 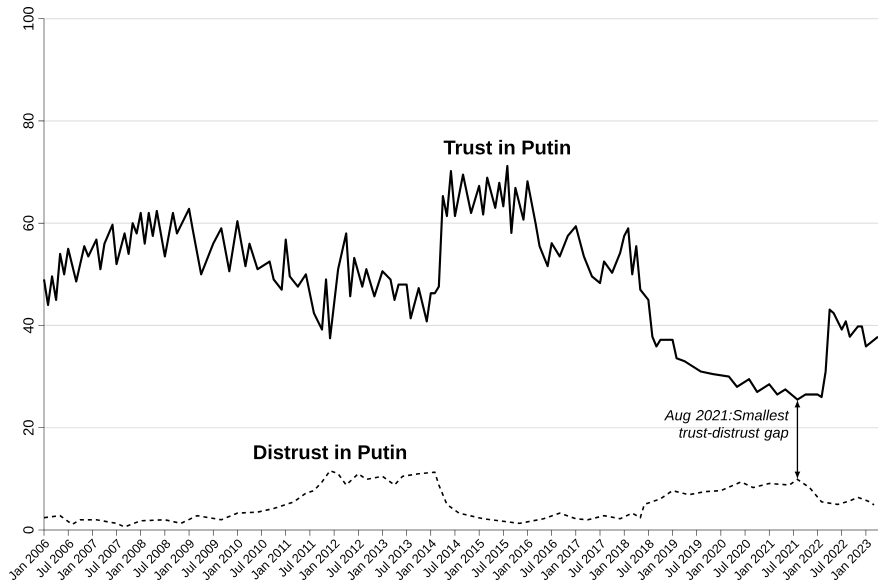 What do you see at coordinates (28, 120) in the screenshot?
I see `y-tick-label: 80` at bounding box center [28, 120].